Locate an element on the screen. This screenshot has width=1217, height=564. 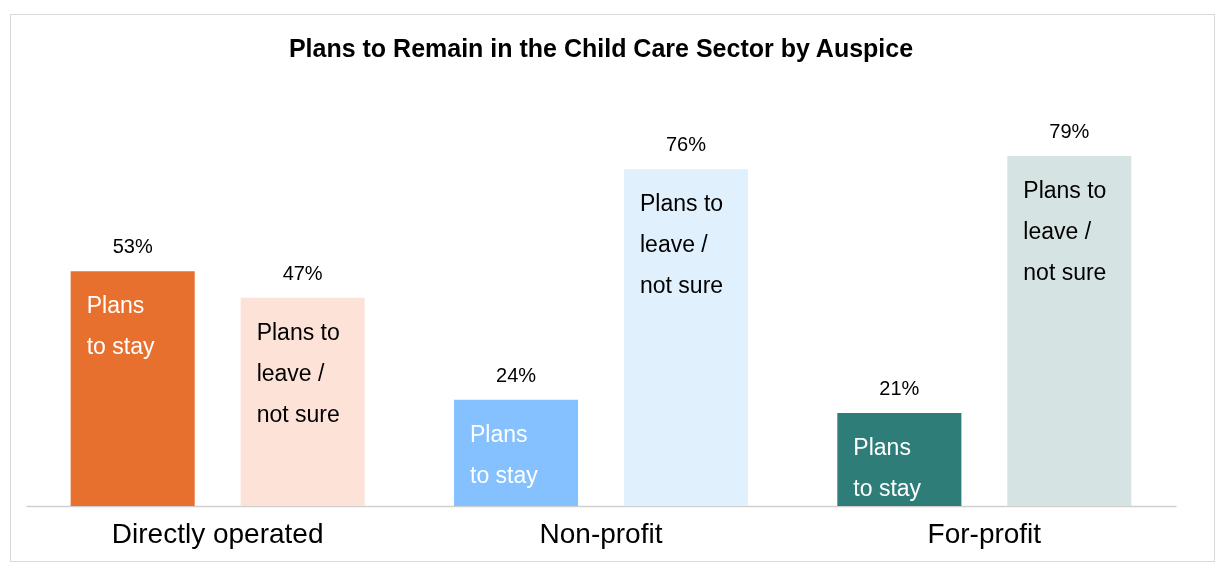
chart-title: Plans to Remain in the Child Care Sector by Auspice is located at coordinates (601, 48).